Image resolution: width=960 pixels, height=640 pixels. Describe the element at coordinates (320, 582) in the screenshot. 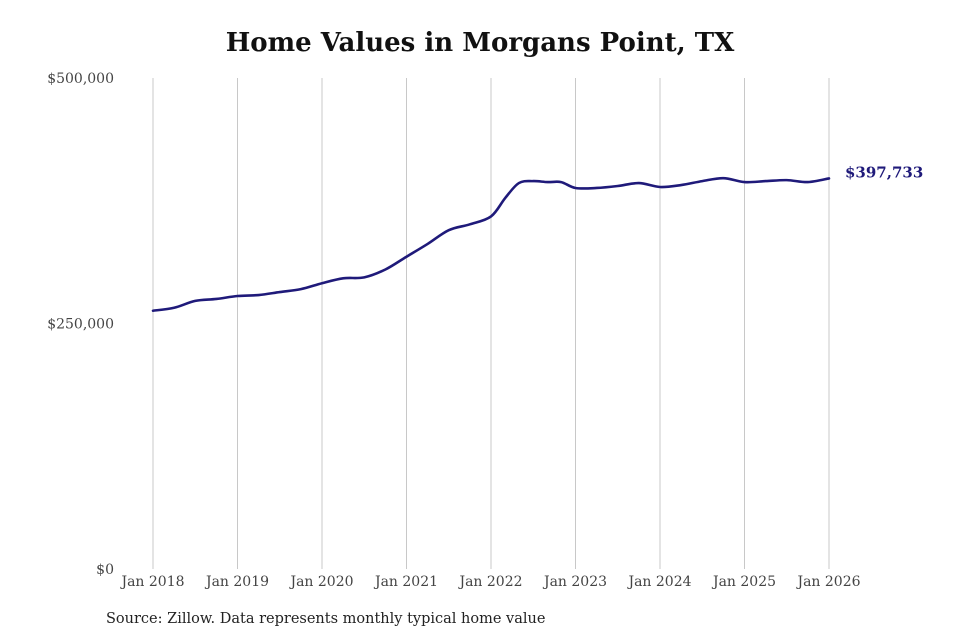

I see `x-tick-label: Jan 2020` at that location.